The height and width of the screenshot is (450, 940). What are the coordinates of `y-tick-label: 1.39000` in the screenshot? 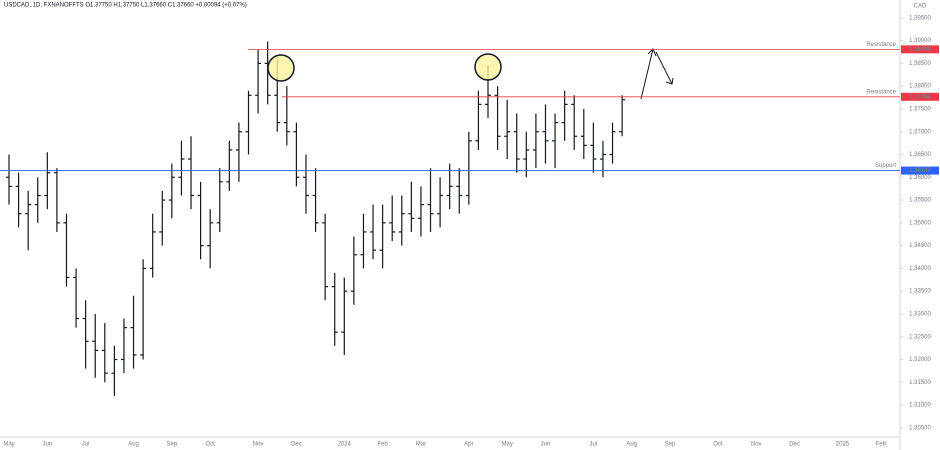 It's located at (920, 41).